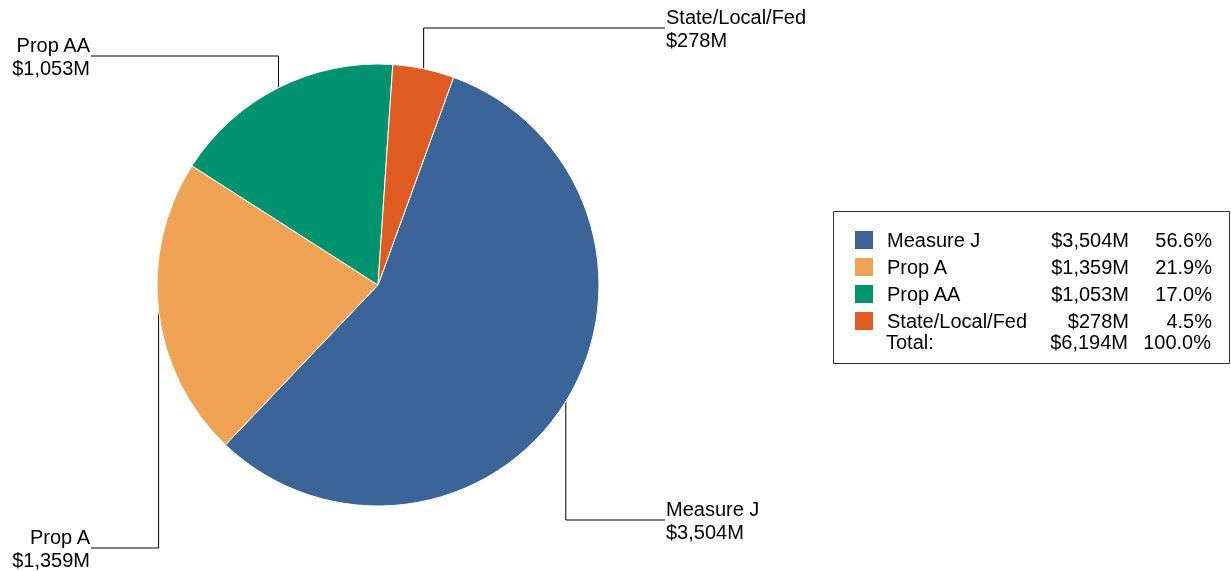 The image size is (1231, 571). I want to click on slice-label: Prop AA, so click(53, 44).